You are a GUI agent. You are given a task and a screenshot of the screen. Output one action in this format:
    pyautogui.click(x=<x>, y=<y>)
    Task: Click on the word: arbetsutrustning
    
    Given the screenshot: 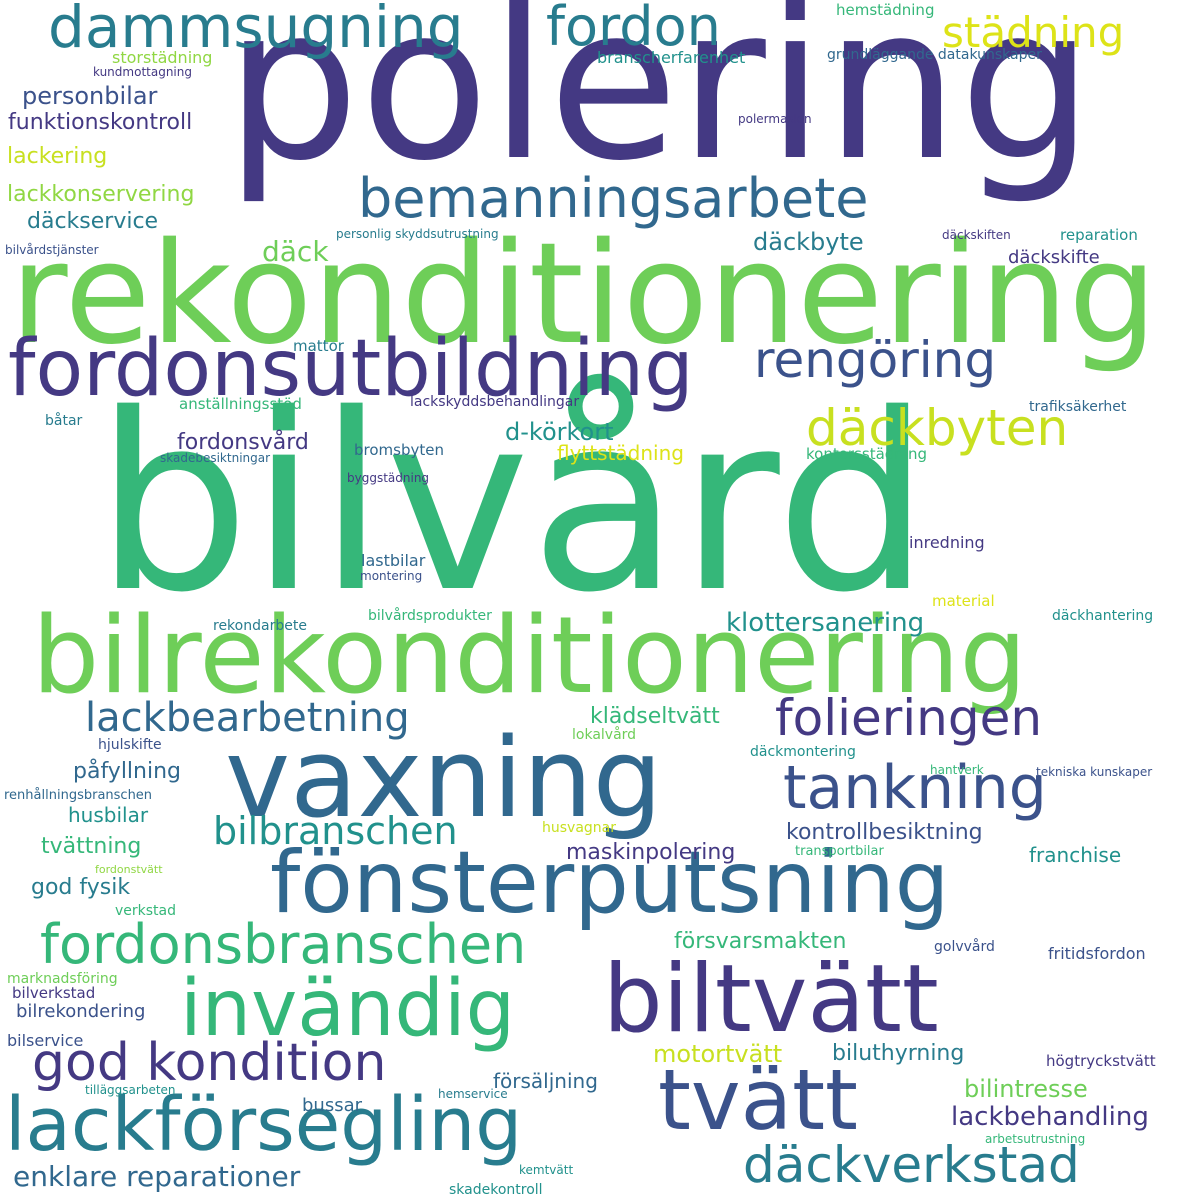 What is the action you would take?
    pyautogui.click(x=1035, y=1139)
    